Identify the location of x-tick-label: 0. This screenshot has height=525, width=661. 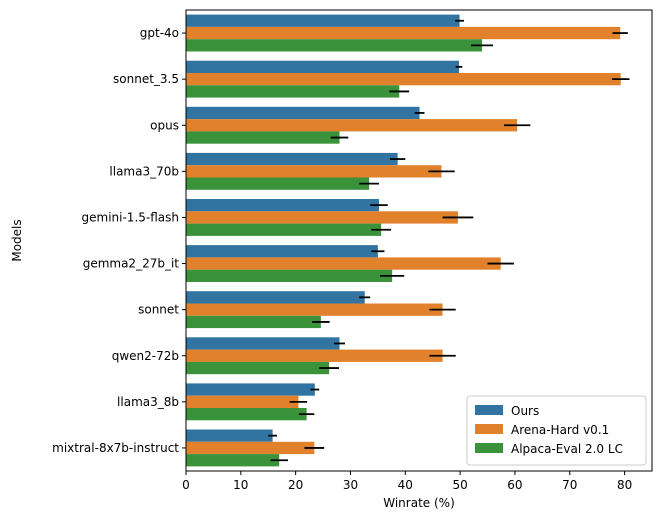
(186, 485).